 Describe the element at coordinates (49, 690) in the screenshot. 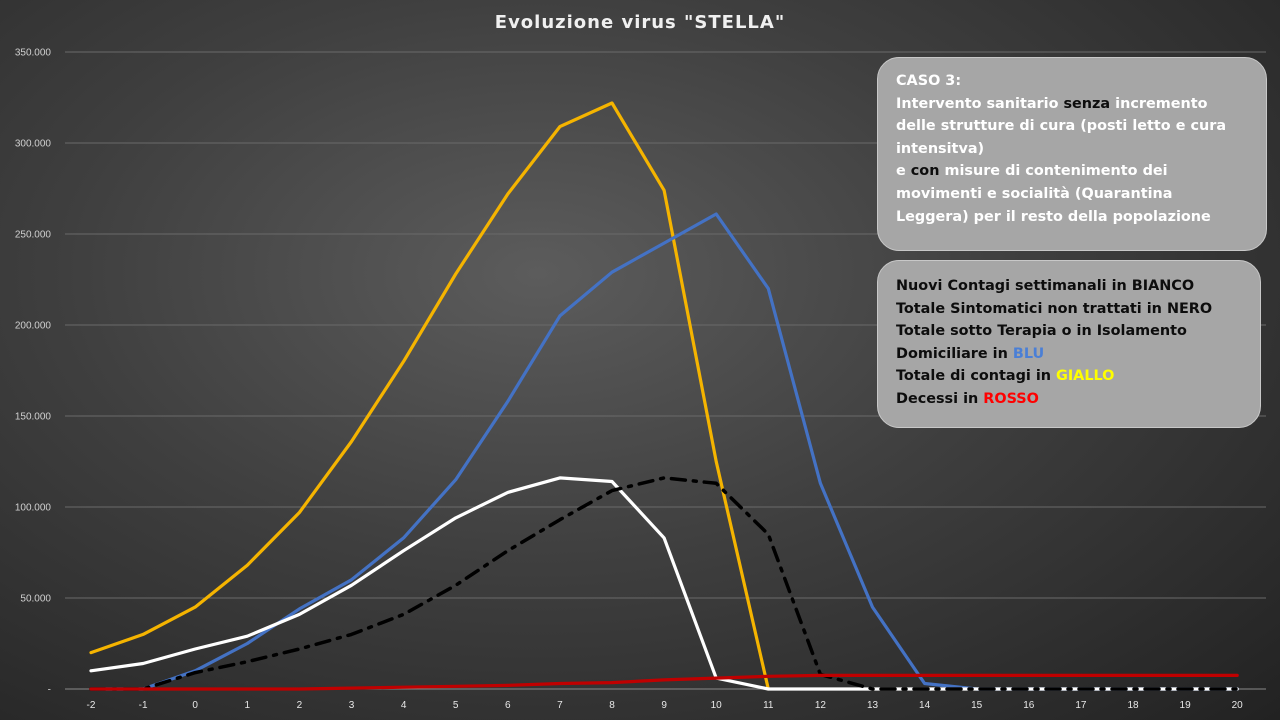

I see `y-tick-label: -` at that location.